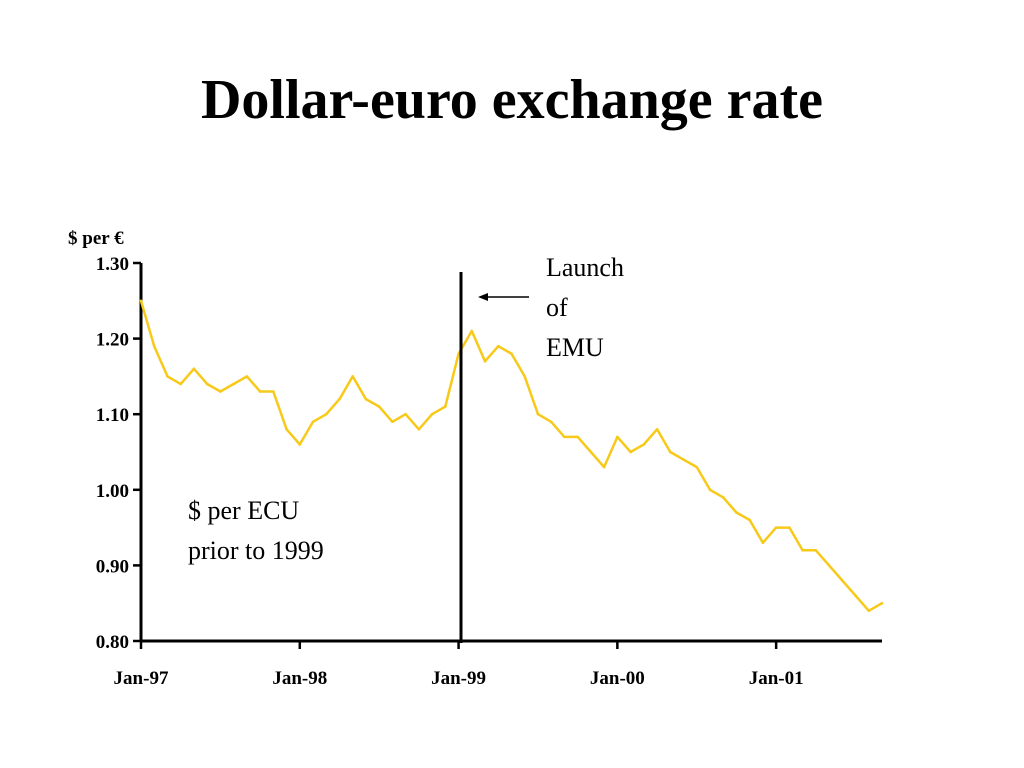 Image resolution: width=1024 pixels, height=768 pixels. I want to click on emu-arrow-head, so click(483, 297).